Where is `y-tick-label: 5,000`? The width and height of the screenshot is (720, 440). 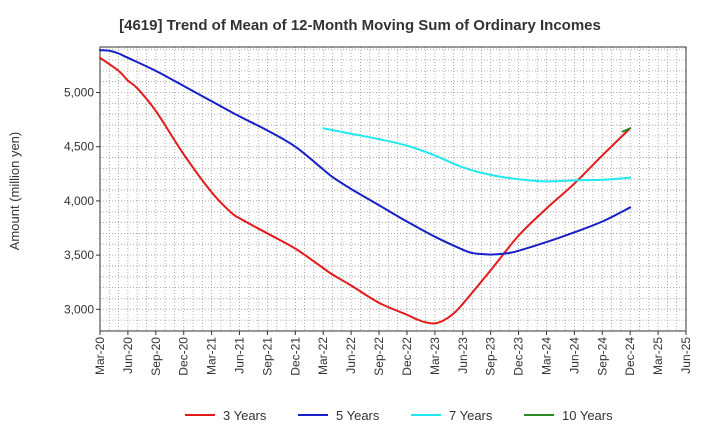 y-tick-label: 5,000 is located at coordinates (79, 93).